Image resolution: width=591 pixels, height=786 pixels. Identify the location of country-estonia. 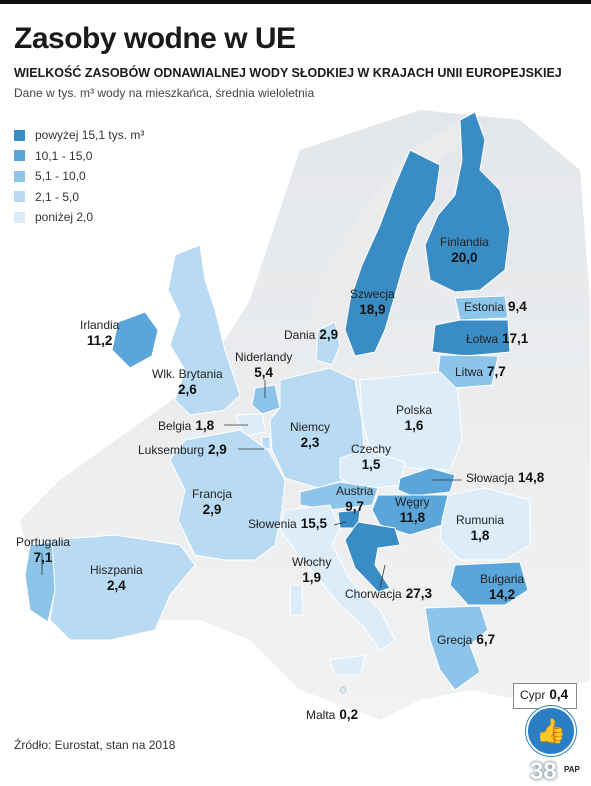
(481, 308).